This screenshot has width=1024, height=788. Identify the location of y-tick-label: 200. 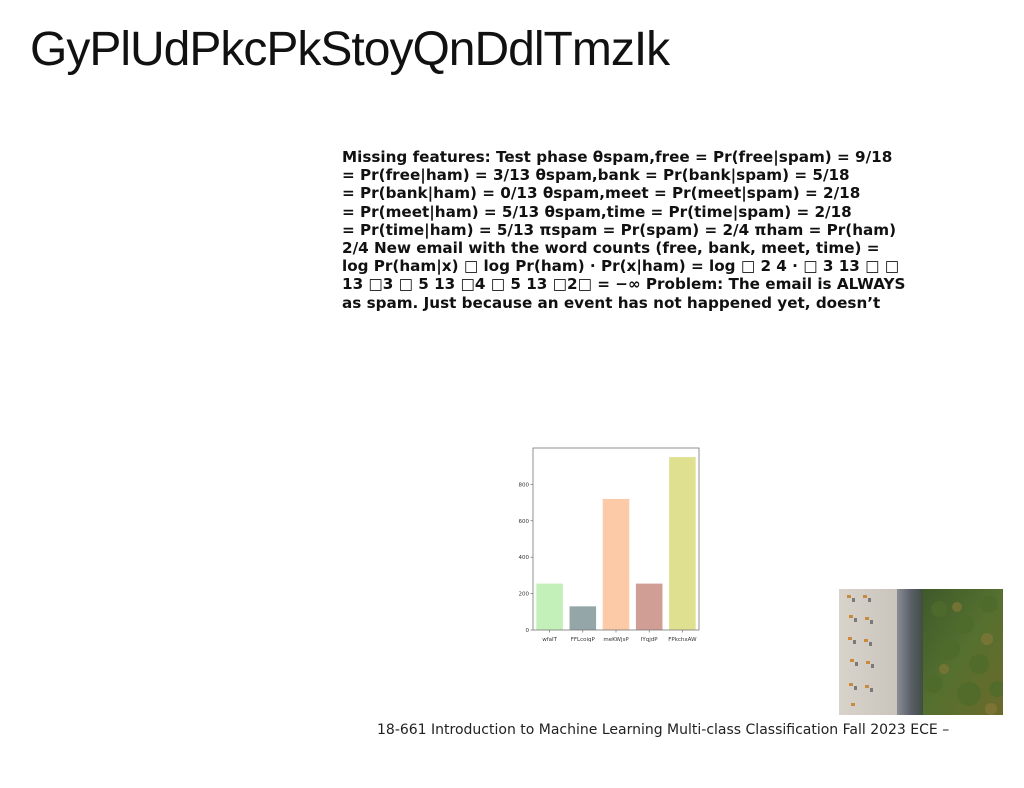
(524, 595).